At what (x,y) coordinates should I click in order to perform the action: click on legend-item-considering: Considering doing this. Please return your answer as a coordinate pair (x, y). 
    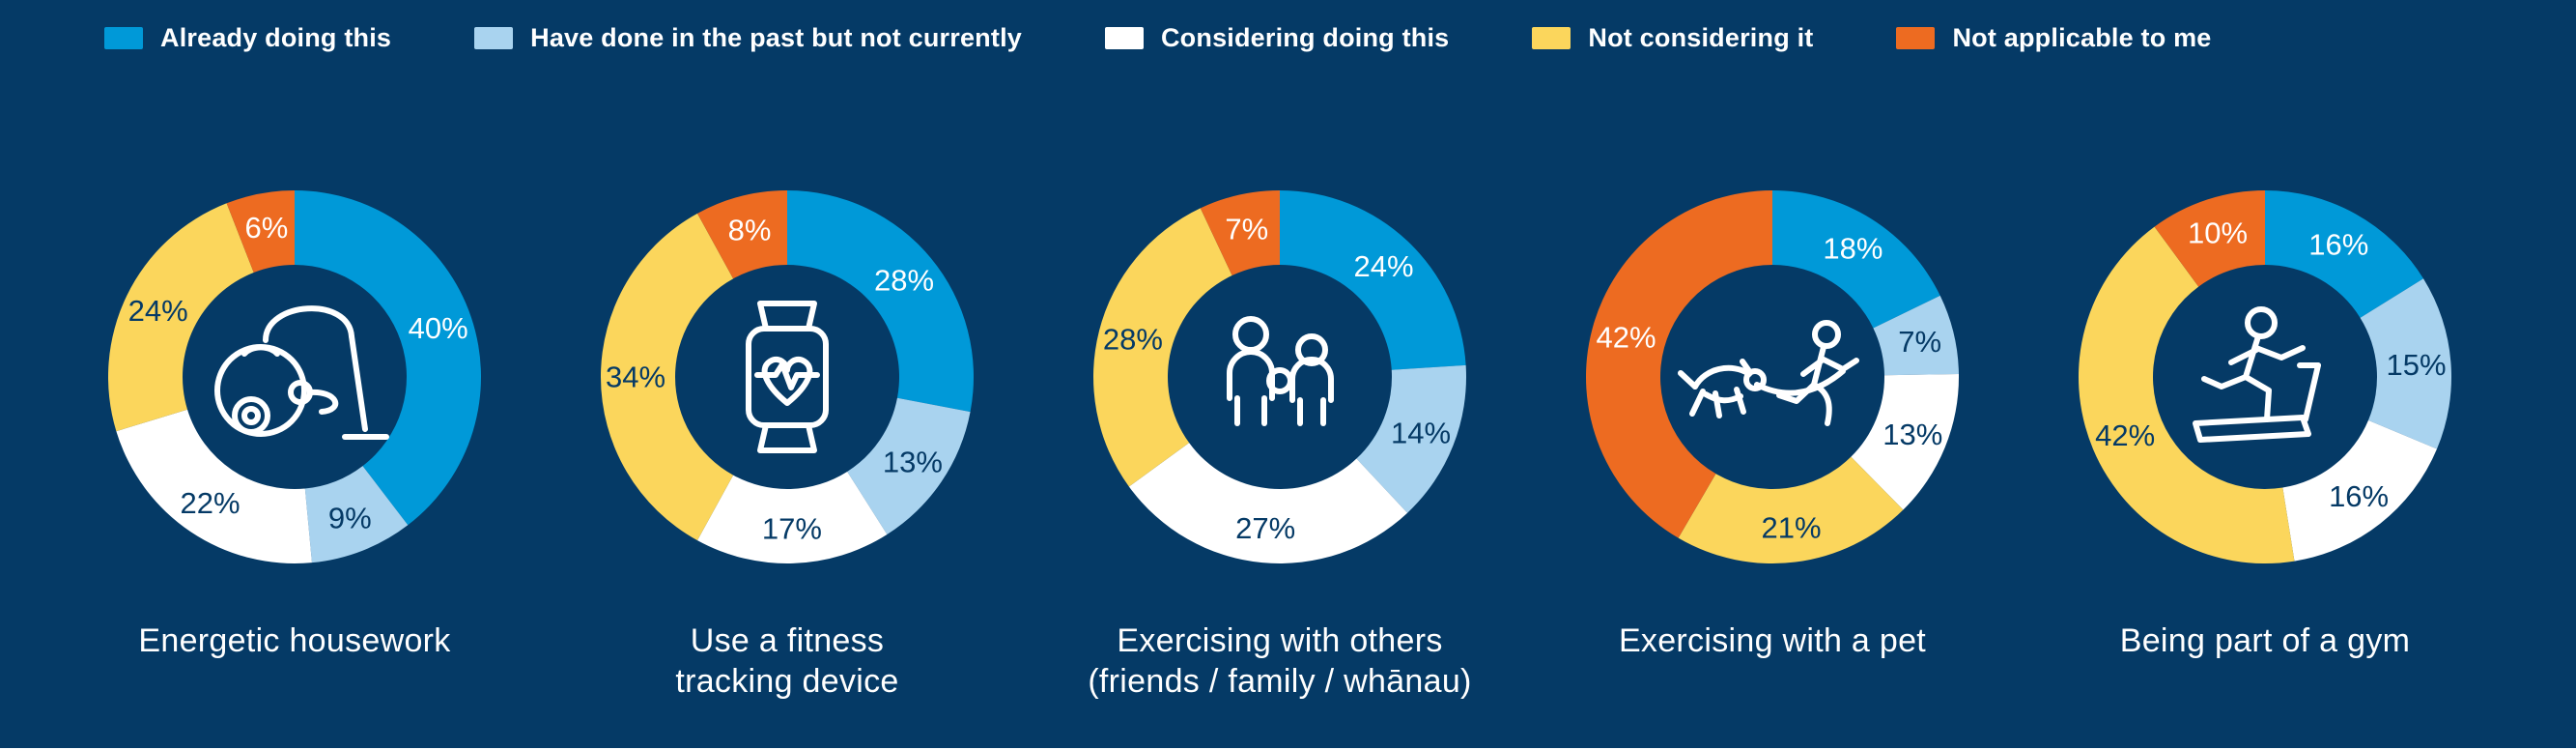
    Looking at the image, I should click on (1277, 38).